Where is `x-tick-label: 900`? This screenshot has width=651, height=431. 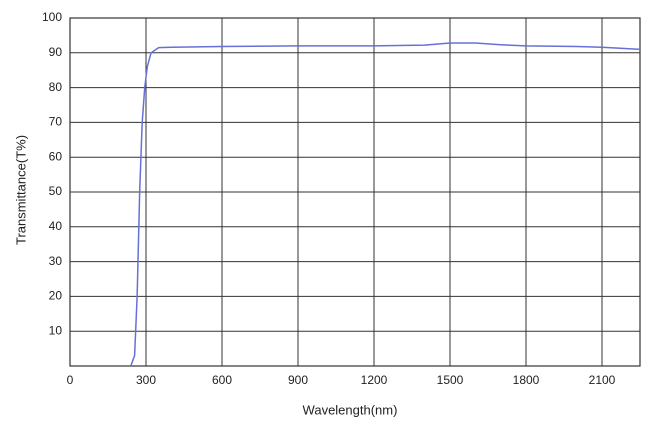
x-tick-label: 900 is located at coordinates (298, 380).